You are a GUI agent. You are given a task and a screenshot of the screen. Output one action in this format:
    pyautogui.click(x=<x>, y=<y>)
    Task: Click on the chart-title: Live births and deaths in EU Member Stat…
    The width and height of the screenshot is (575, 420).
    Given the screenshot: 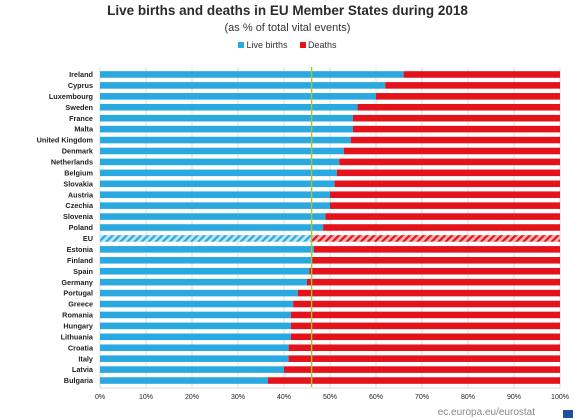 What is the action you would take?
    pyautogui.click(x=287, y=10)
    